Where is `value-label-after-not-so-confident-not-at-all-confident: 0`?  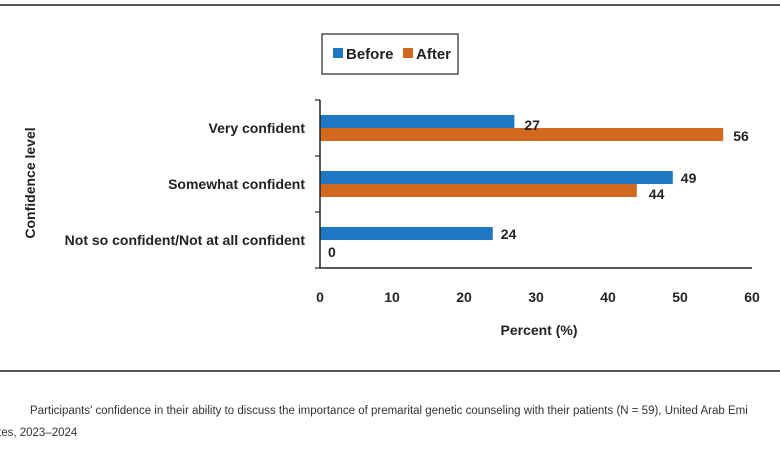
value-label-after-not-so-confident-not-at-all-confident: 0 is located at coordinates (332, 252).